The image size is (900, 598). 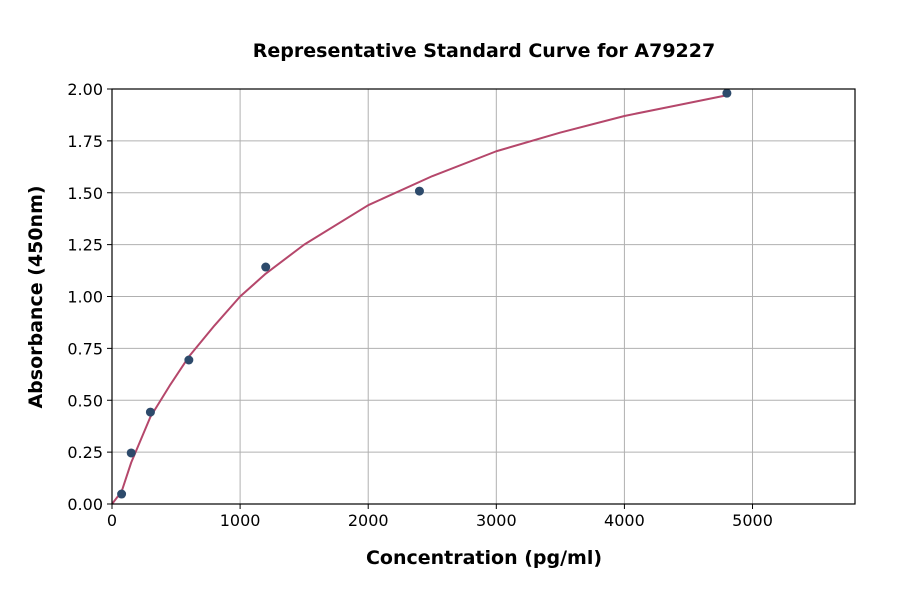 What do you see at coordinates (85, 400) in the screenshot?
I see `y-tick-label: 0.50` at bounding box center [85, 400].